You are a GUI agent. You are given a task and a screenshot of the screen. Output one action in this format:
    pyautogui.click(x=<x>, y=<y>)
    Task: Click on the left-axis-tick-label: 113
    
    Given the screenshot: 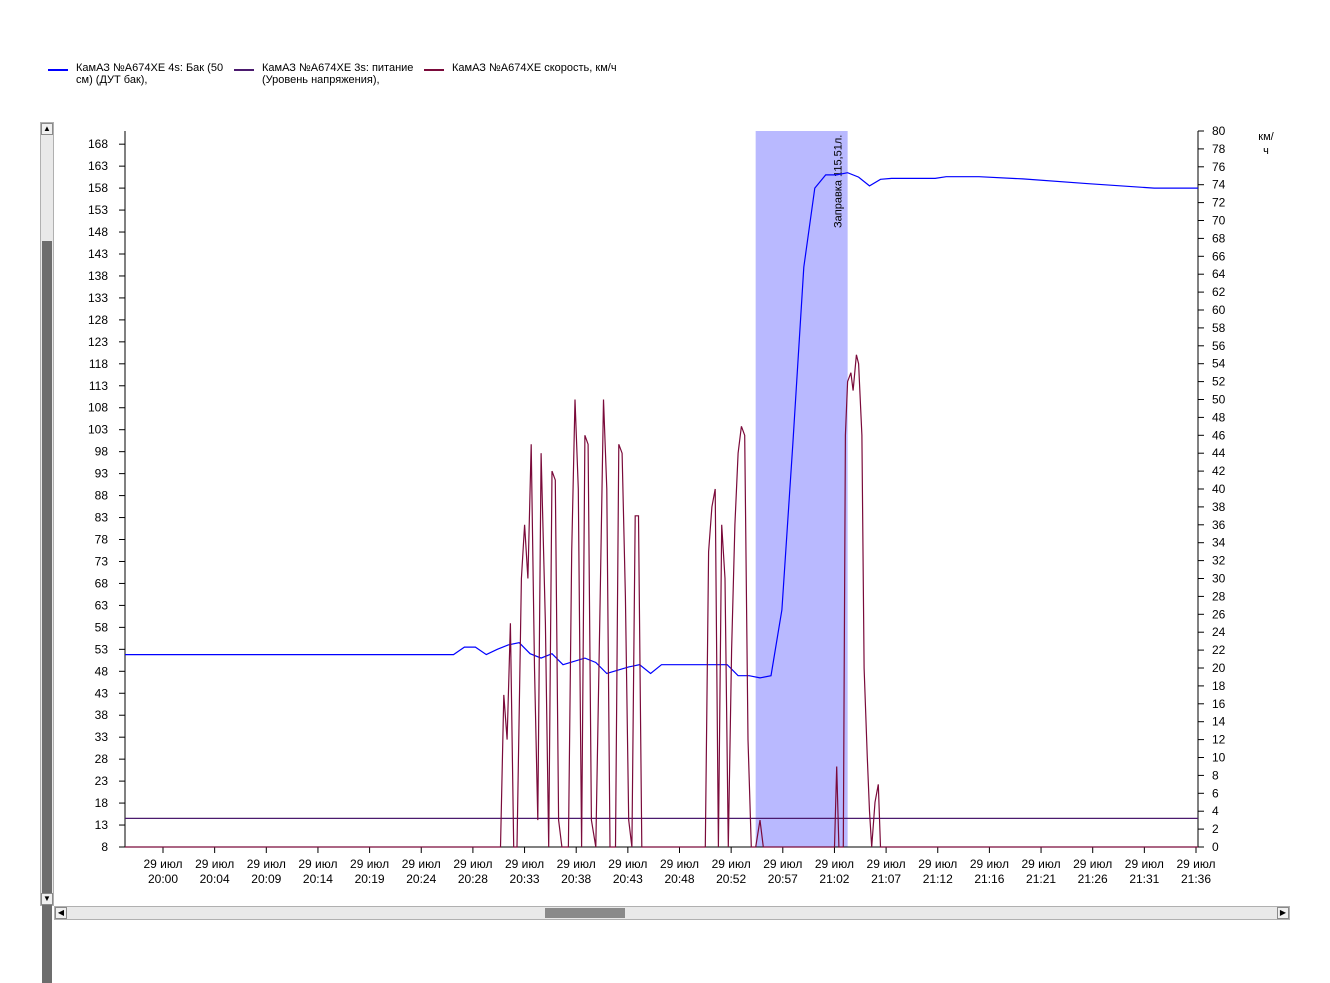 What is the action you would take?
    pyautogui.click(x=98, y=386)
    